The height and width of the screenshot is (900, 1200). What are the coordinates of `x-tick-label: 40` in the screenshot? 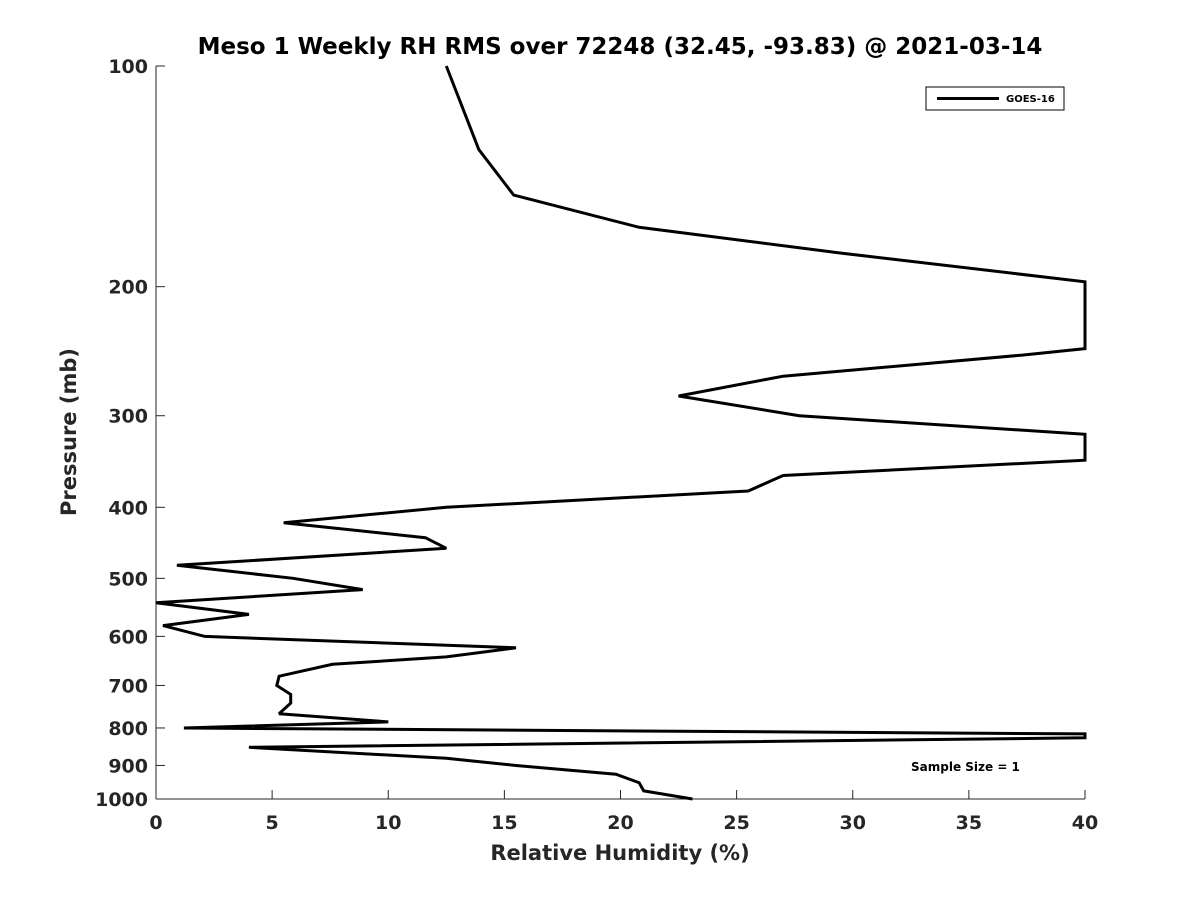 It's located at (1085, 823).